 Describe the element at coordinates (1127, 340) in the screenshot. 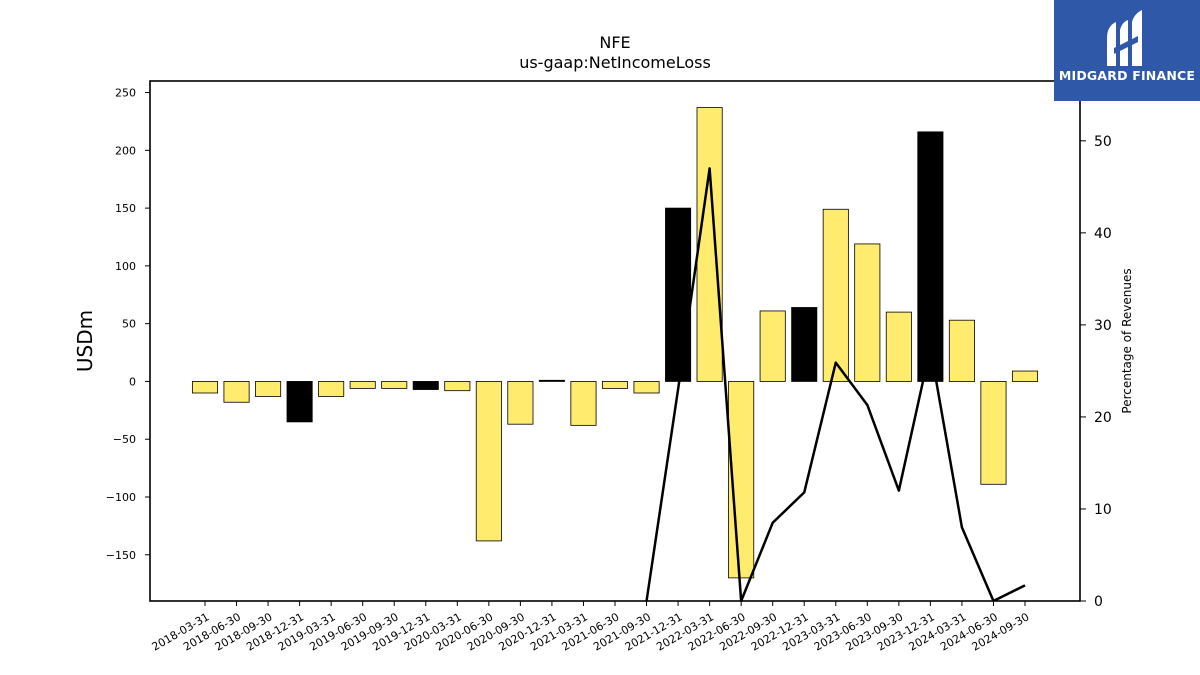

I see `y2-axis-label: Percentage of Revenues` at that location.